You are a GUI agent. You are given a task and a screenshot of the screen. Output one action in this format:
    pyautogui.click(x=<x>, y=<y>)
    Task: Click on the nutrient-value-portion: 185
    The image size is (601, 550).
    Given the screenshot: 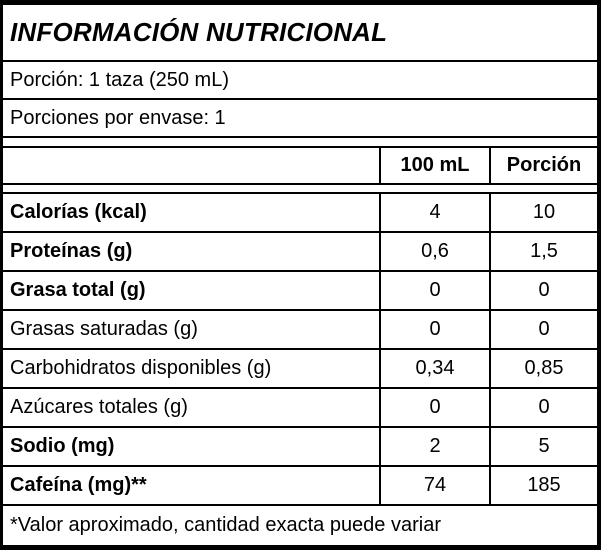 What is the action you would take?
    pyautogui.click(x=543, y=485)
    